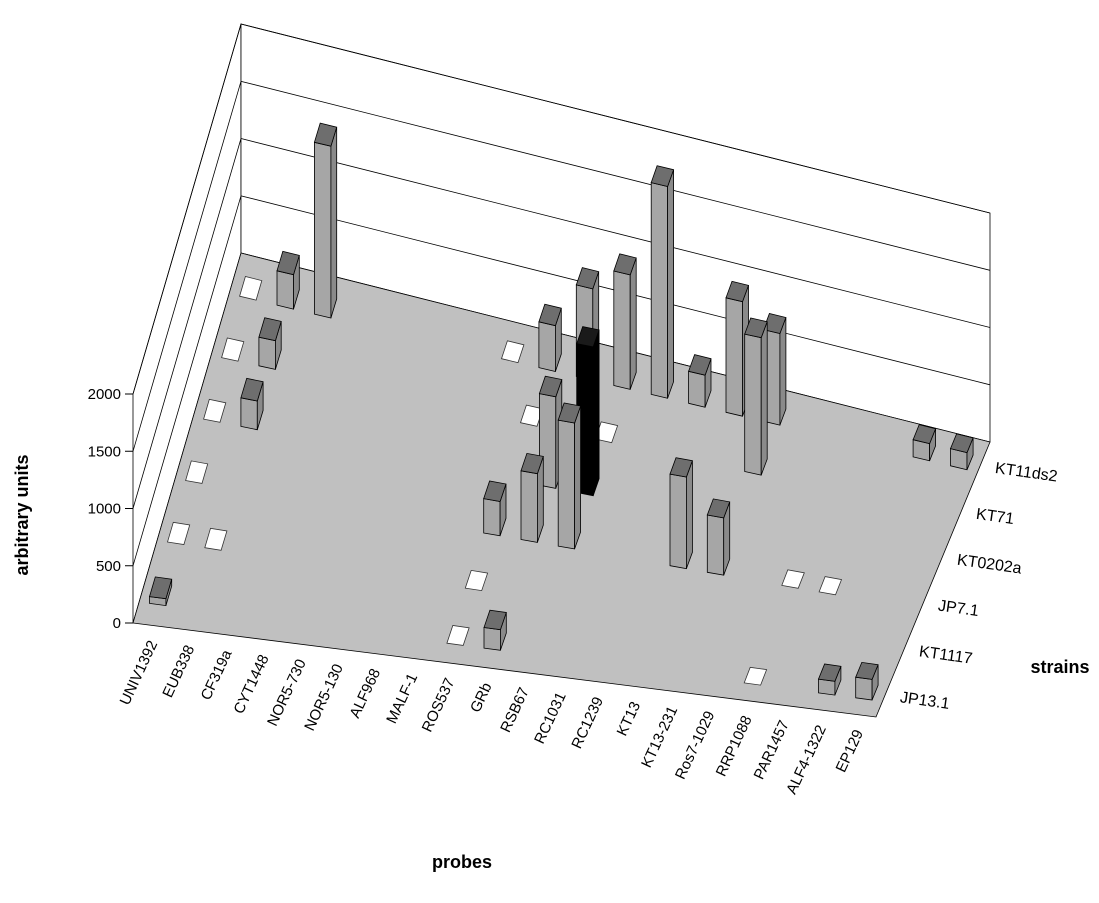 This screenshot has width=1099, height=903. I want to click on probe-label: RSB67, so click(514, 710).